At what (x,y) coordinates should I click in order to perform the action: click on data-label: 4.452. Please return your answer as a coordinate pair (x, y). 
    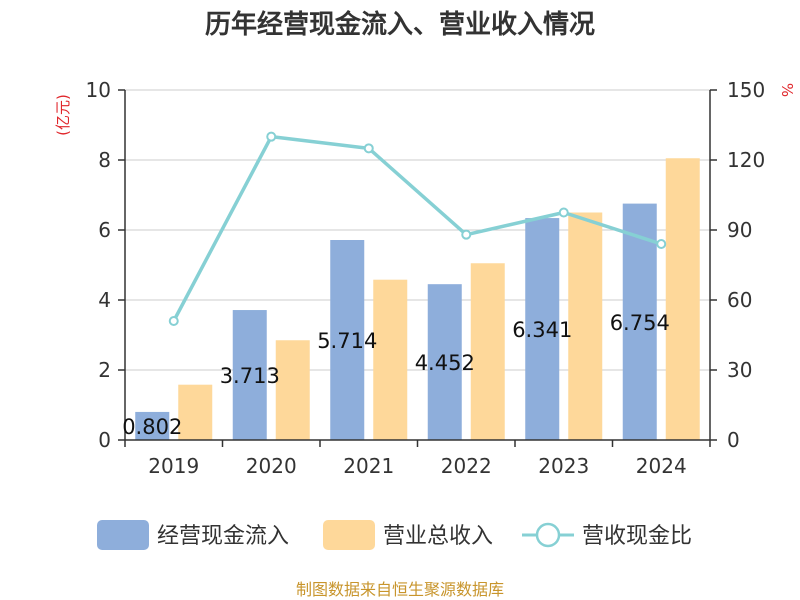
    Looking at the image, I should click on (445, 363).